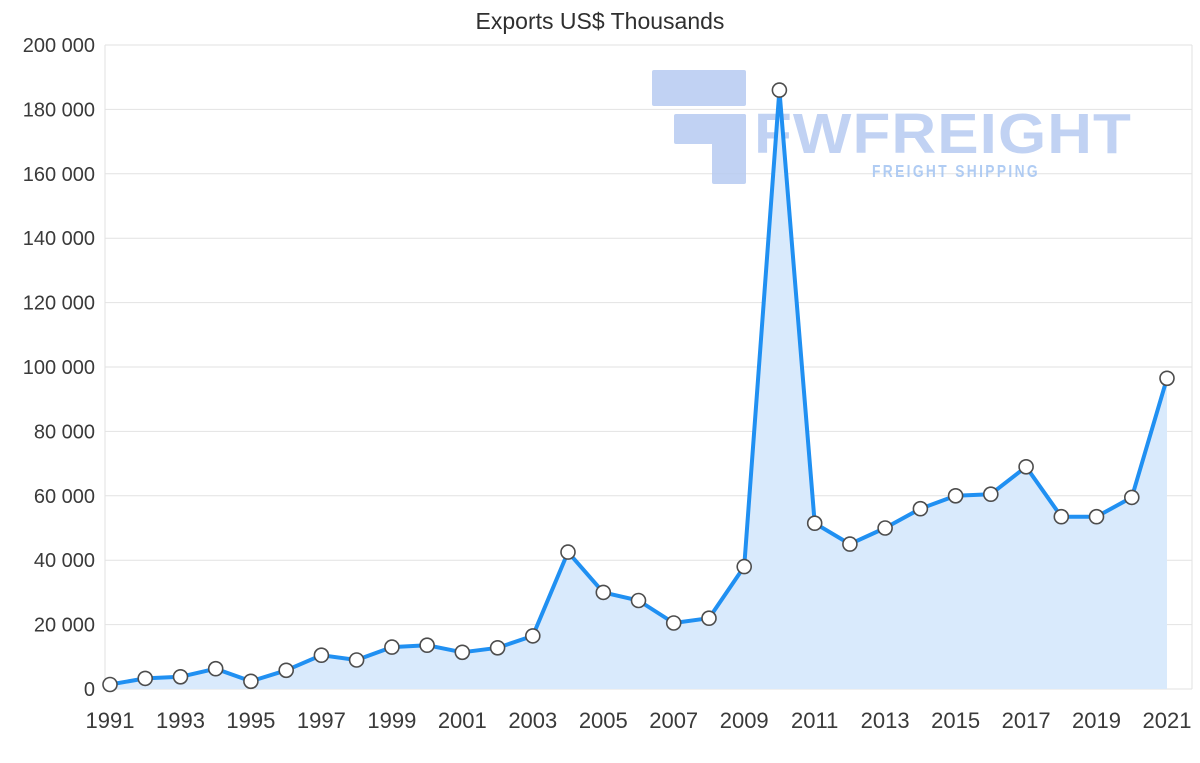  What do you see at coordinates (1026, 720) in the screenshot?
I see `x-tick-label: 2017` at bounding box center [1026, 720].